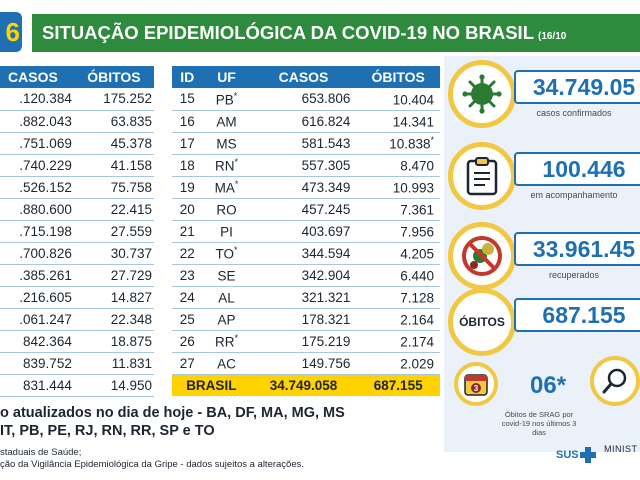  What do you see at coordinates (37, 209) in the screenshot?
I see `cell-casos: .880.600` at bounding box center [37, 209].